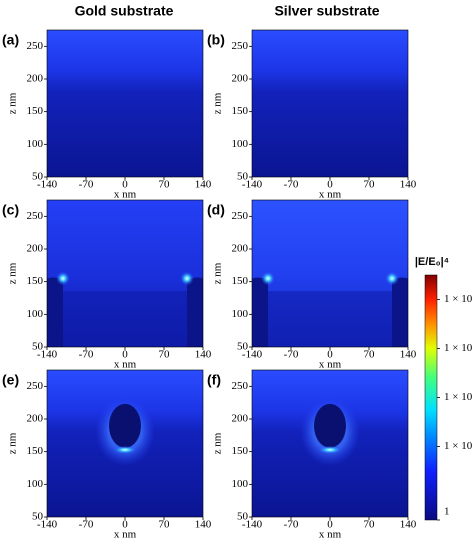 This screenshot has height=550, width=472. What do you see at coordinates (330, 319) in the screenshot?
I see `lower-field` at bounding box center [330, 319].